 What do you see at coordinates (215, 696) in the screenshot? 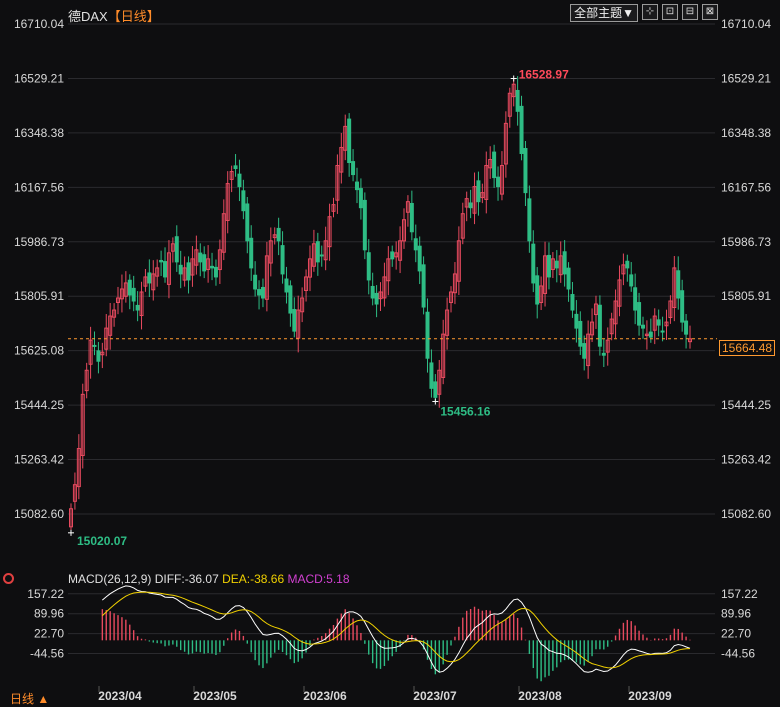
I see `x-label: 2023/05` at bounding box center [215, 696].